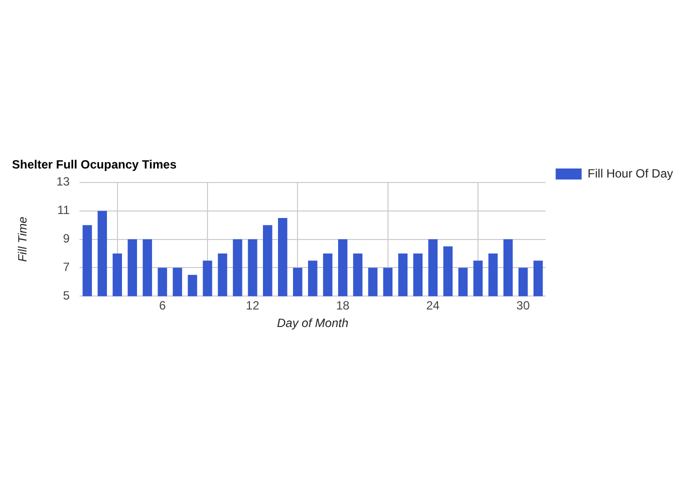 The width and height of the screenshot is (695, 494). Describe the element at coordinates (66, 295) in the screenshot. I see `y-tick-label: 5` at that location.